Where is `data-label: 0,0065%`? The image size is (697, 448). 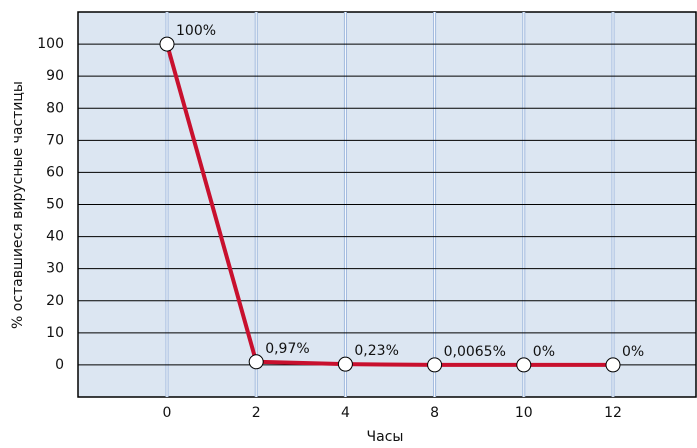 data-label: 0,0065% is located at coordinates (475, 352).